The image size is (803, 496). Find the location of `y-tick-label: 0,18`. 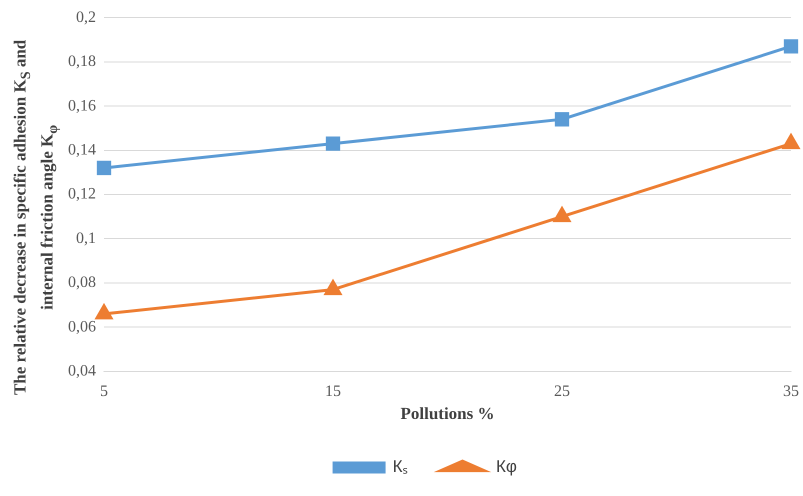

y-tick-label: 0,18 is located at coordinates (82, 61).